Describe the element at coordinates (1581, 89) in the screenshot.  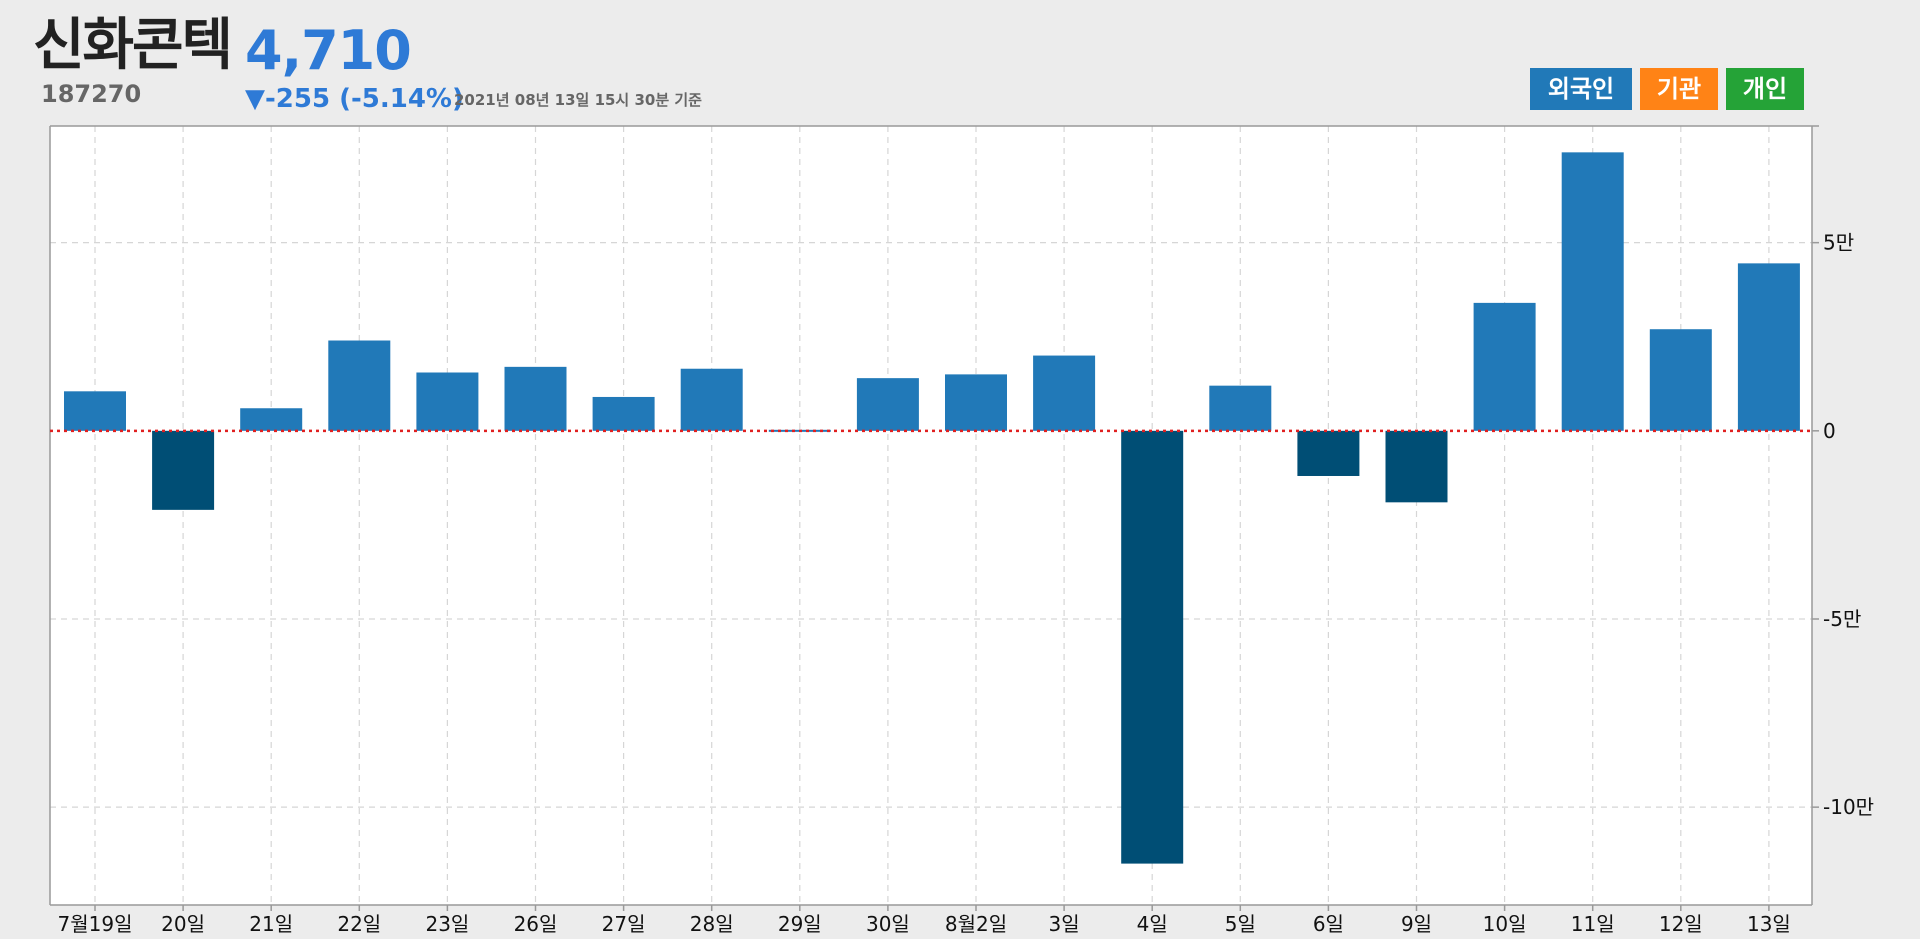
I see `legend-foreign-button: 외국인` at that location.